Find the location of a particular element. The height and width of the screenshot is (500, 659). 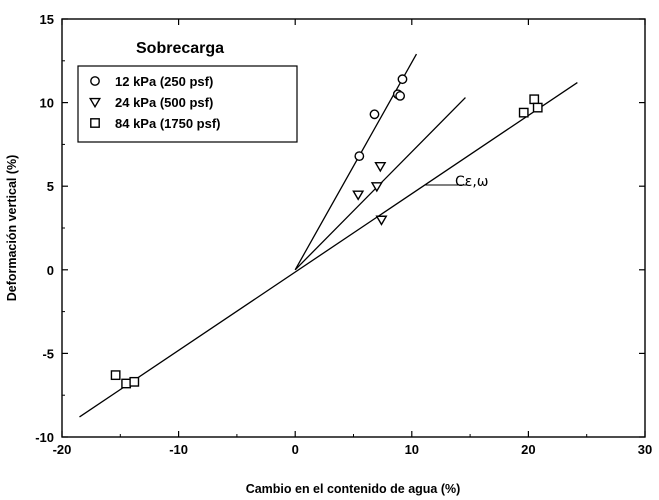

y-tick-label: 15 is located at coordinates (47, 19).